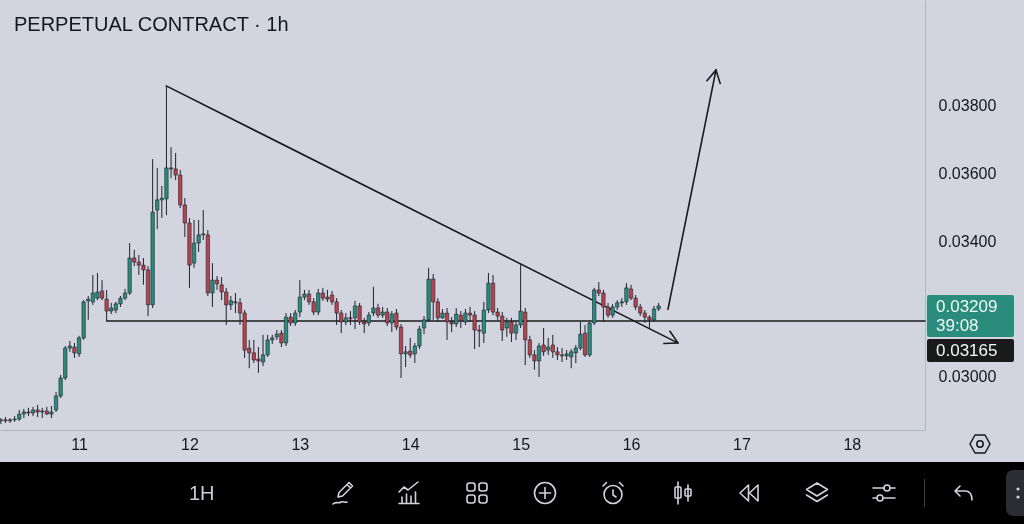 The height and width of the screenshot is (524, 1024). What do you see at coordinates (958, 325) in the screenshot?
I see `text: 39:08` at bounding box center [958, 325].